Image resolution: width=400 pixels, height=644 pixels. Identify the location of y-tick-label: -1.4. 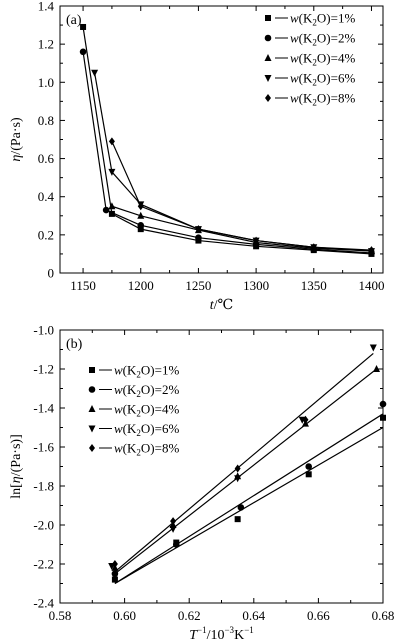
(43, 408).